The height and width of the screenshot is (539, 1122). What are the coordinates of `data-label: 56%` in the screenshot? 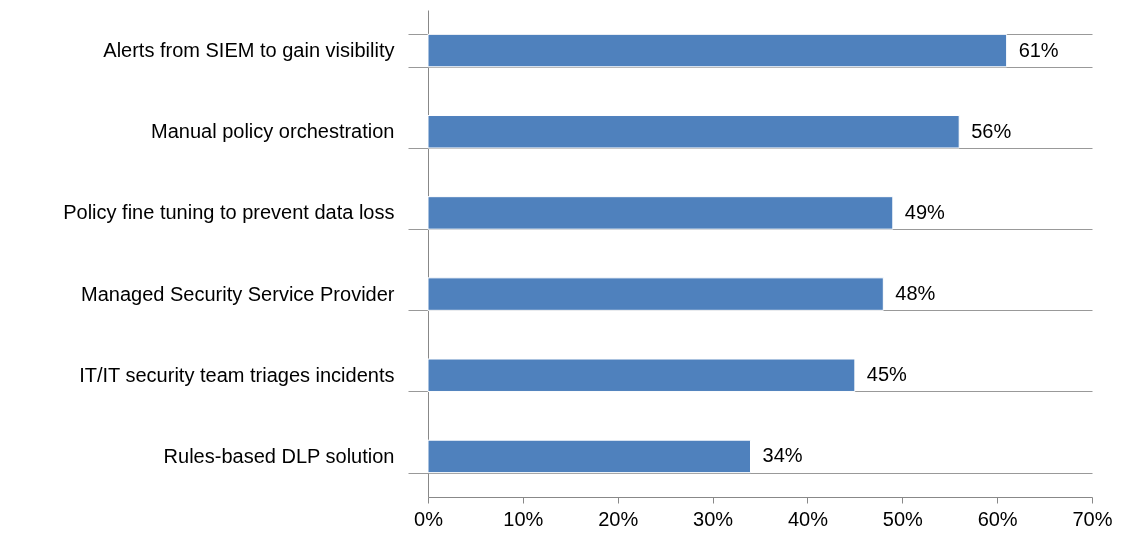 It's located at (991, 130).